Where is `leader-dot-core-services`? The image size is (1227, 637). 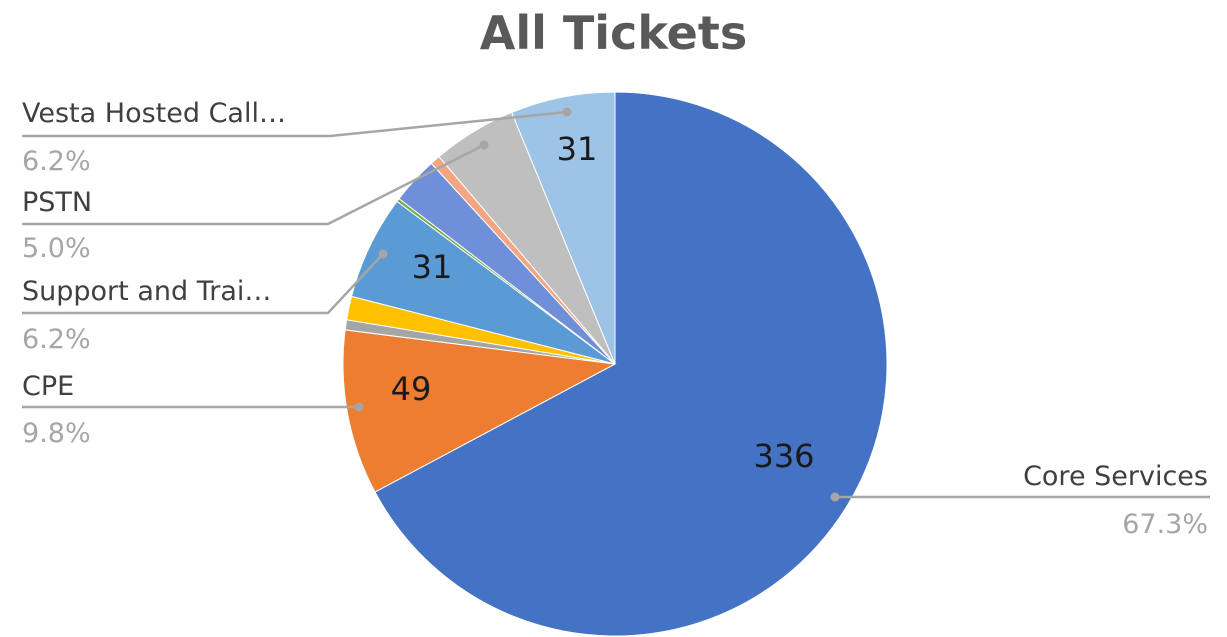 leader-dot-core-services is located at coordinates (835, 497).